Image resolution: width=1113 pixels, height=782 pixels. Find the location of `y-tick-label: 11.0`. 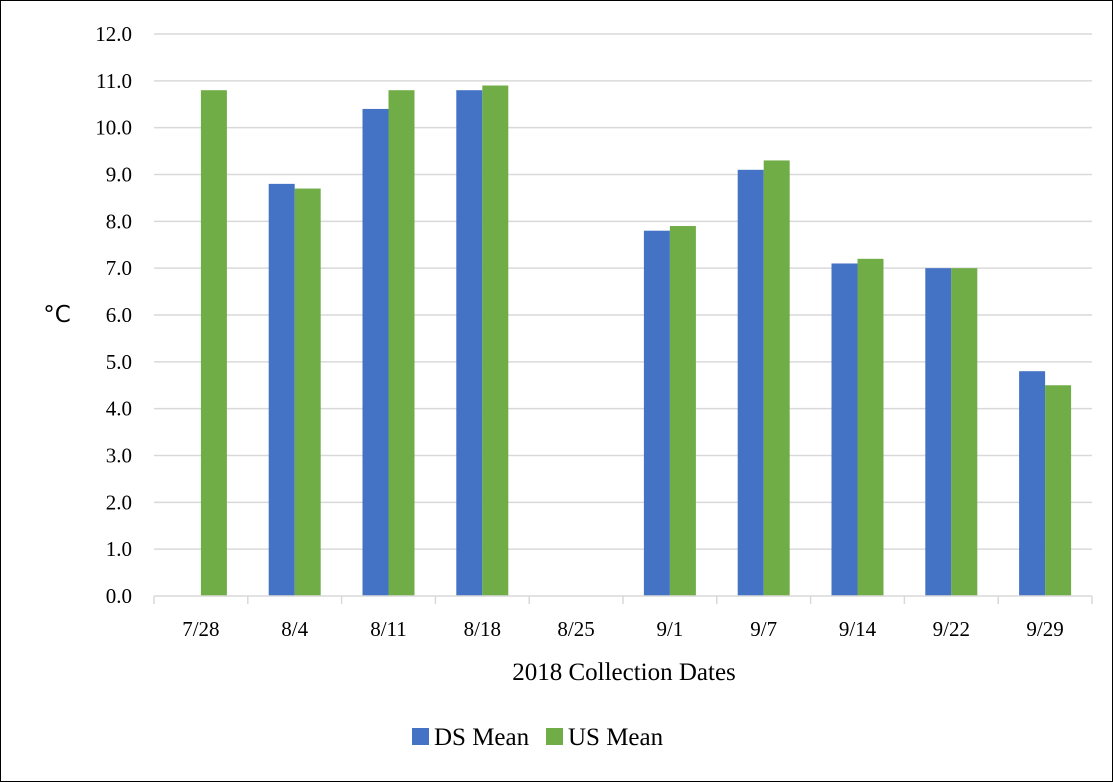

y-tick-label: 11.0 is located at coordinates (114, 81).